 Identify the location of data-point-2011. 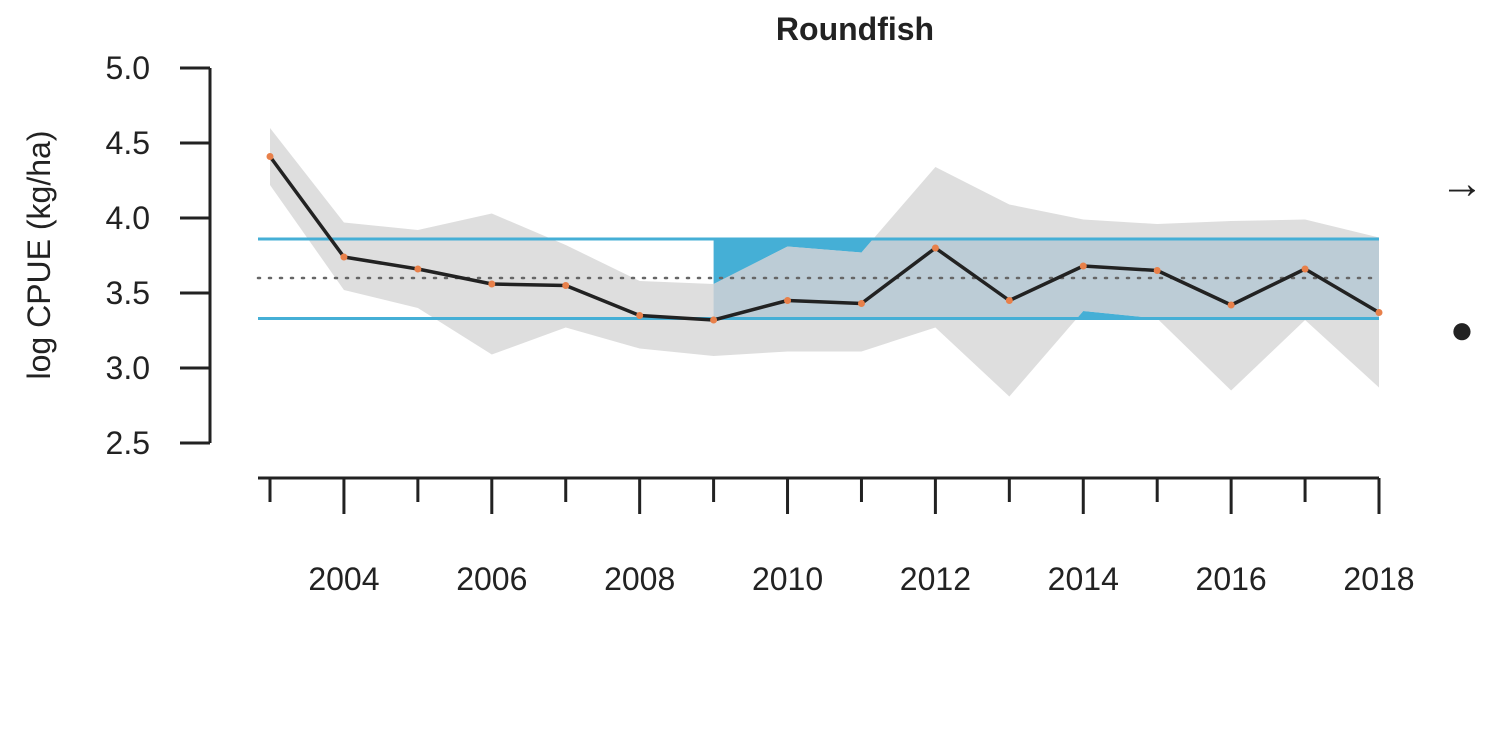
(861, 303).